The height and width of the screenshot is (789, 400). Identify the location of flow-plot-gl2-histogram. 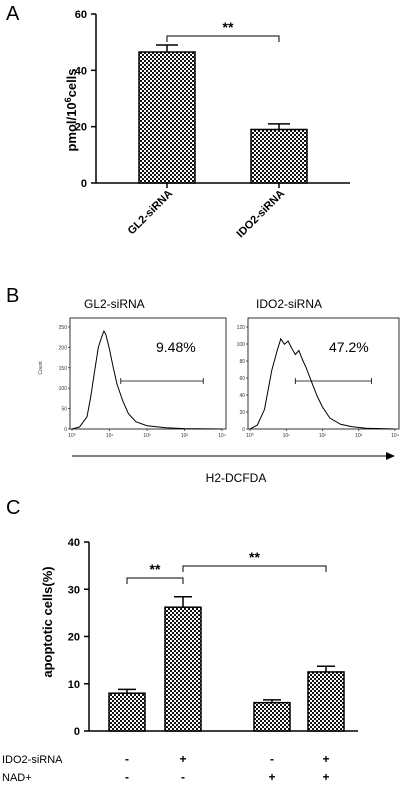
(147, 379).